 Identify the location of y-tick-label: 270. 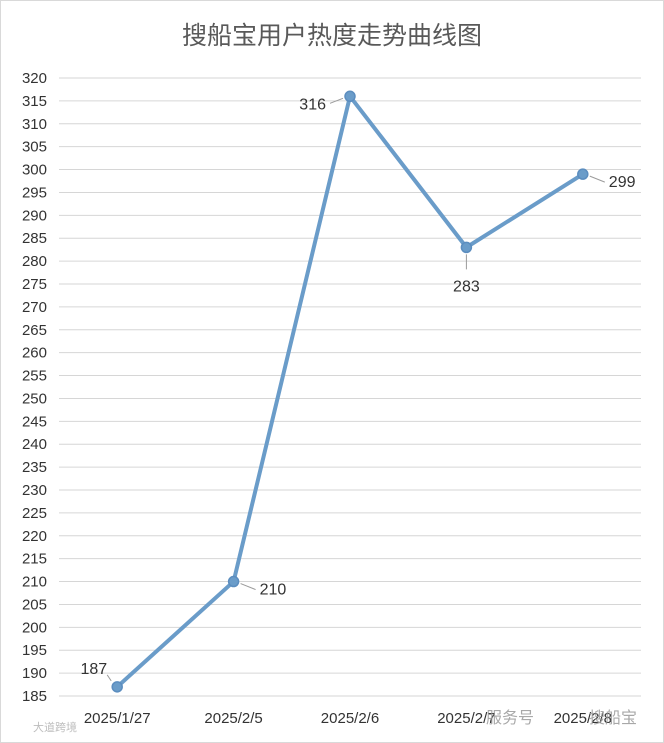
(34, 307).